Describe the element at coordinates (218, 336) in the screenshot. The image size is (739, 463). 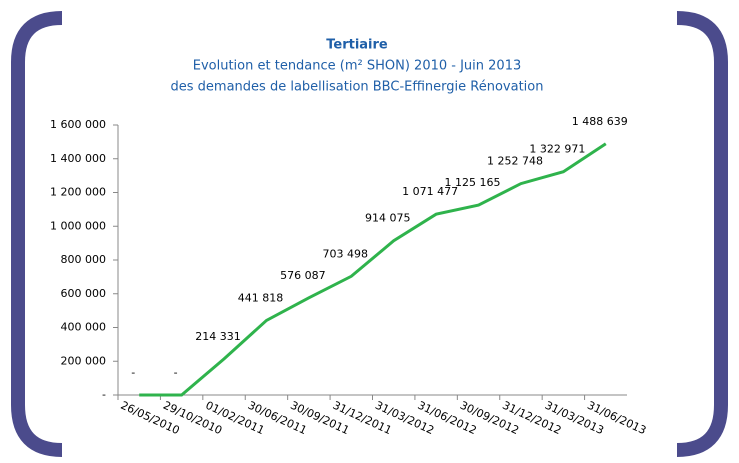
I see `data-label: 214 331` at that location.